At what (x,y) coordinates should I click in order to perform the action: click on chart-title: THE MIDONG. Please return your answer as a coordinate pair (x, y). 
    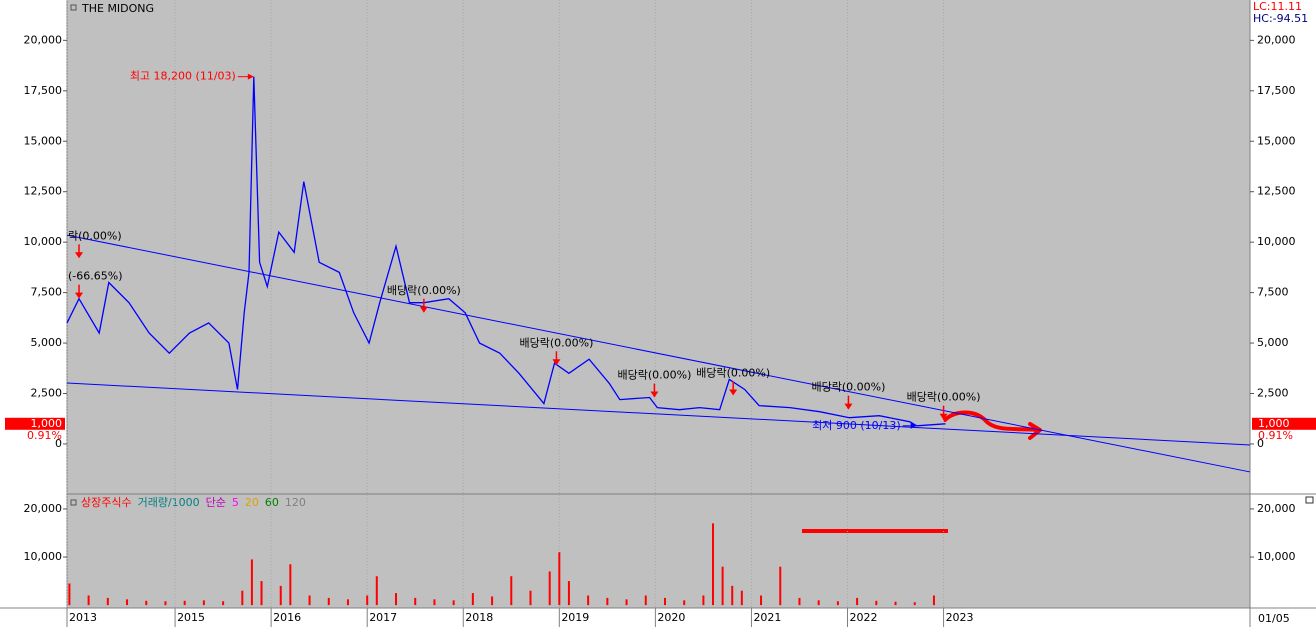
    Looking at the image, I should click on (117, 8).